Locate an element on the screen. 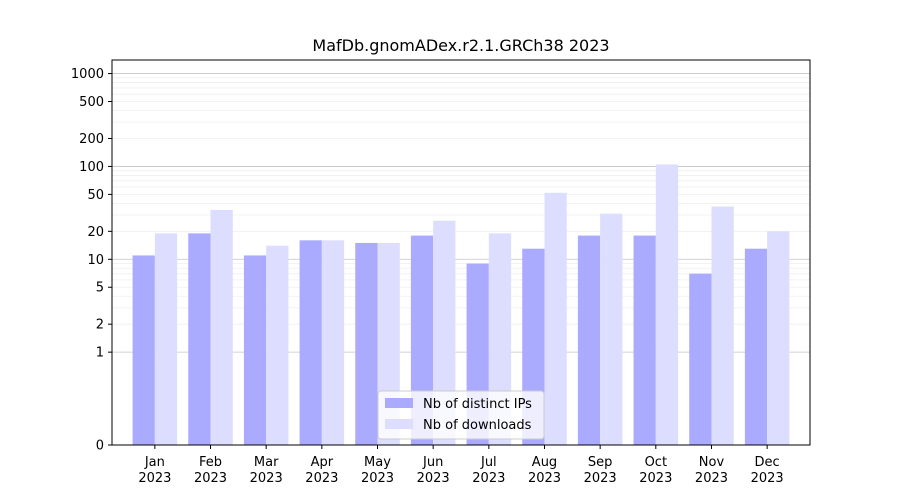 This screenshot has height=504, width=900. x-tick-label: Apr is located at coordinates (322, 462).